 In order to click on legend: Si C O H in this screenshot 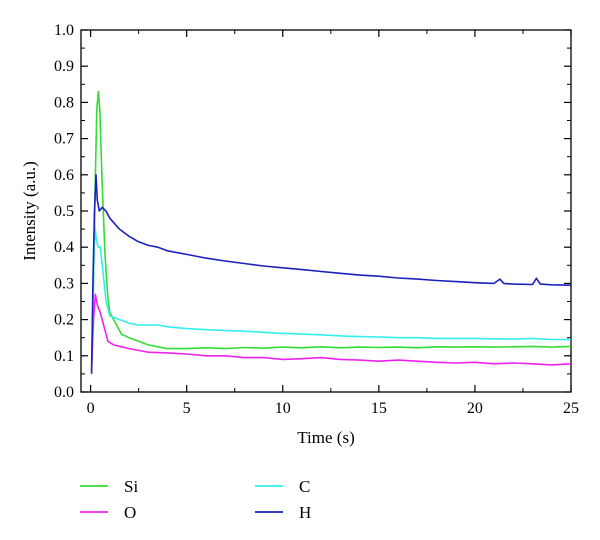, I will do `click(195, 499)`.